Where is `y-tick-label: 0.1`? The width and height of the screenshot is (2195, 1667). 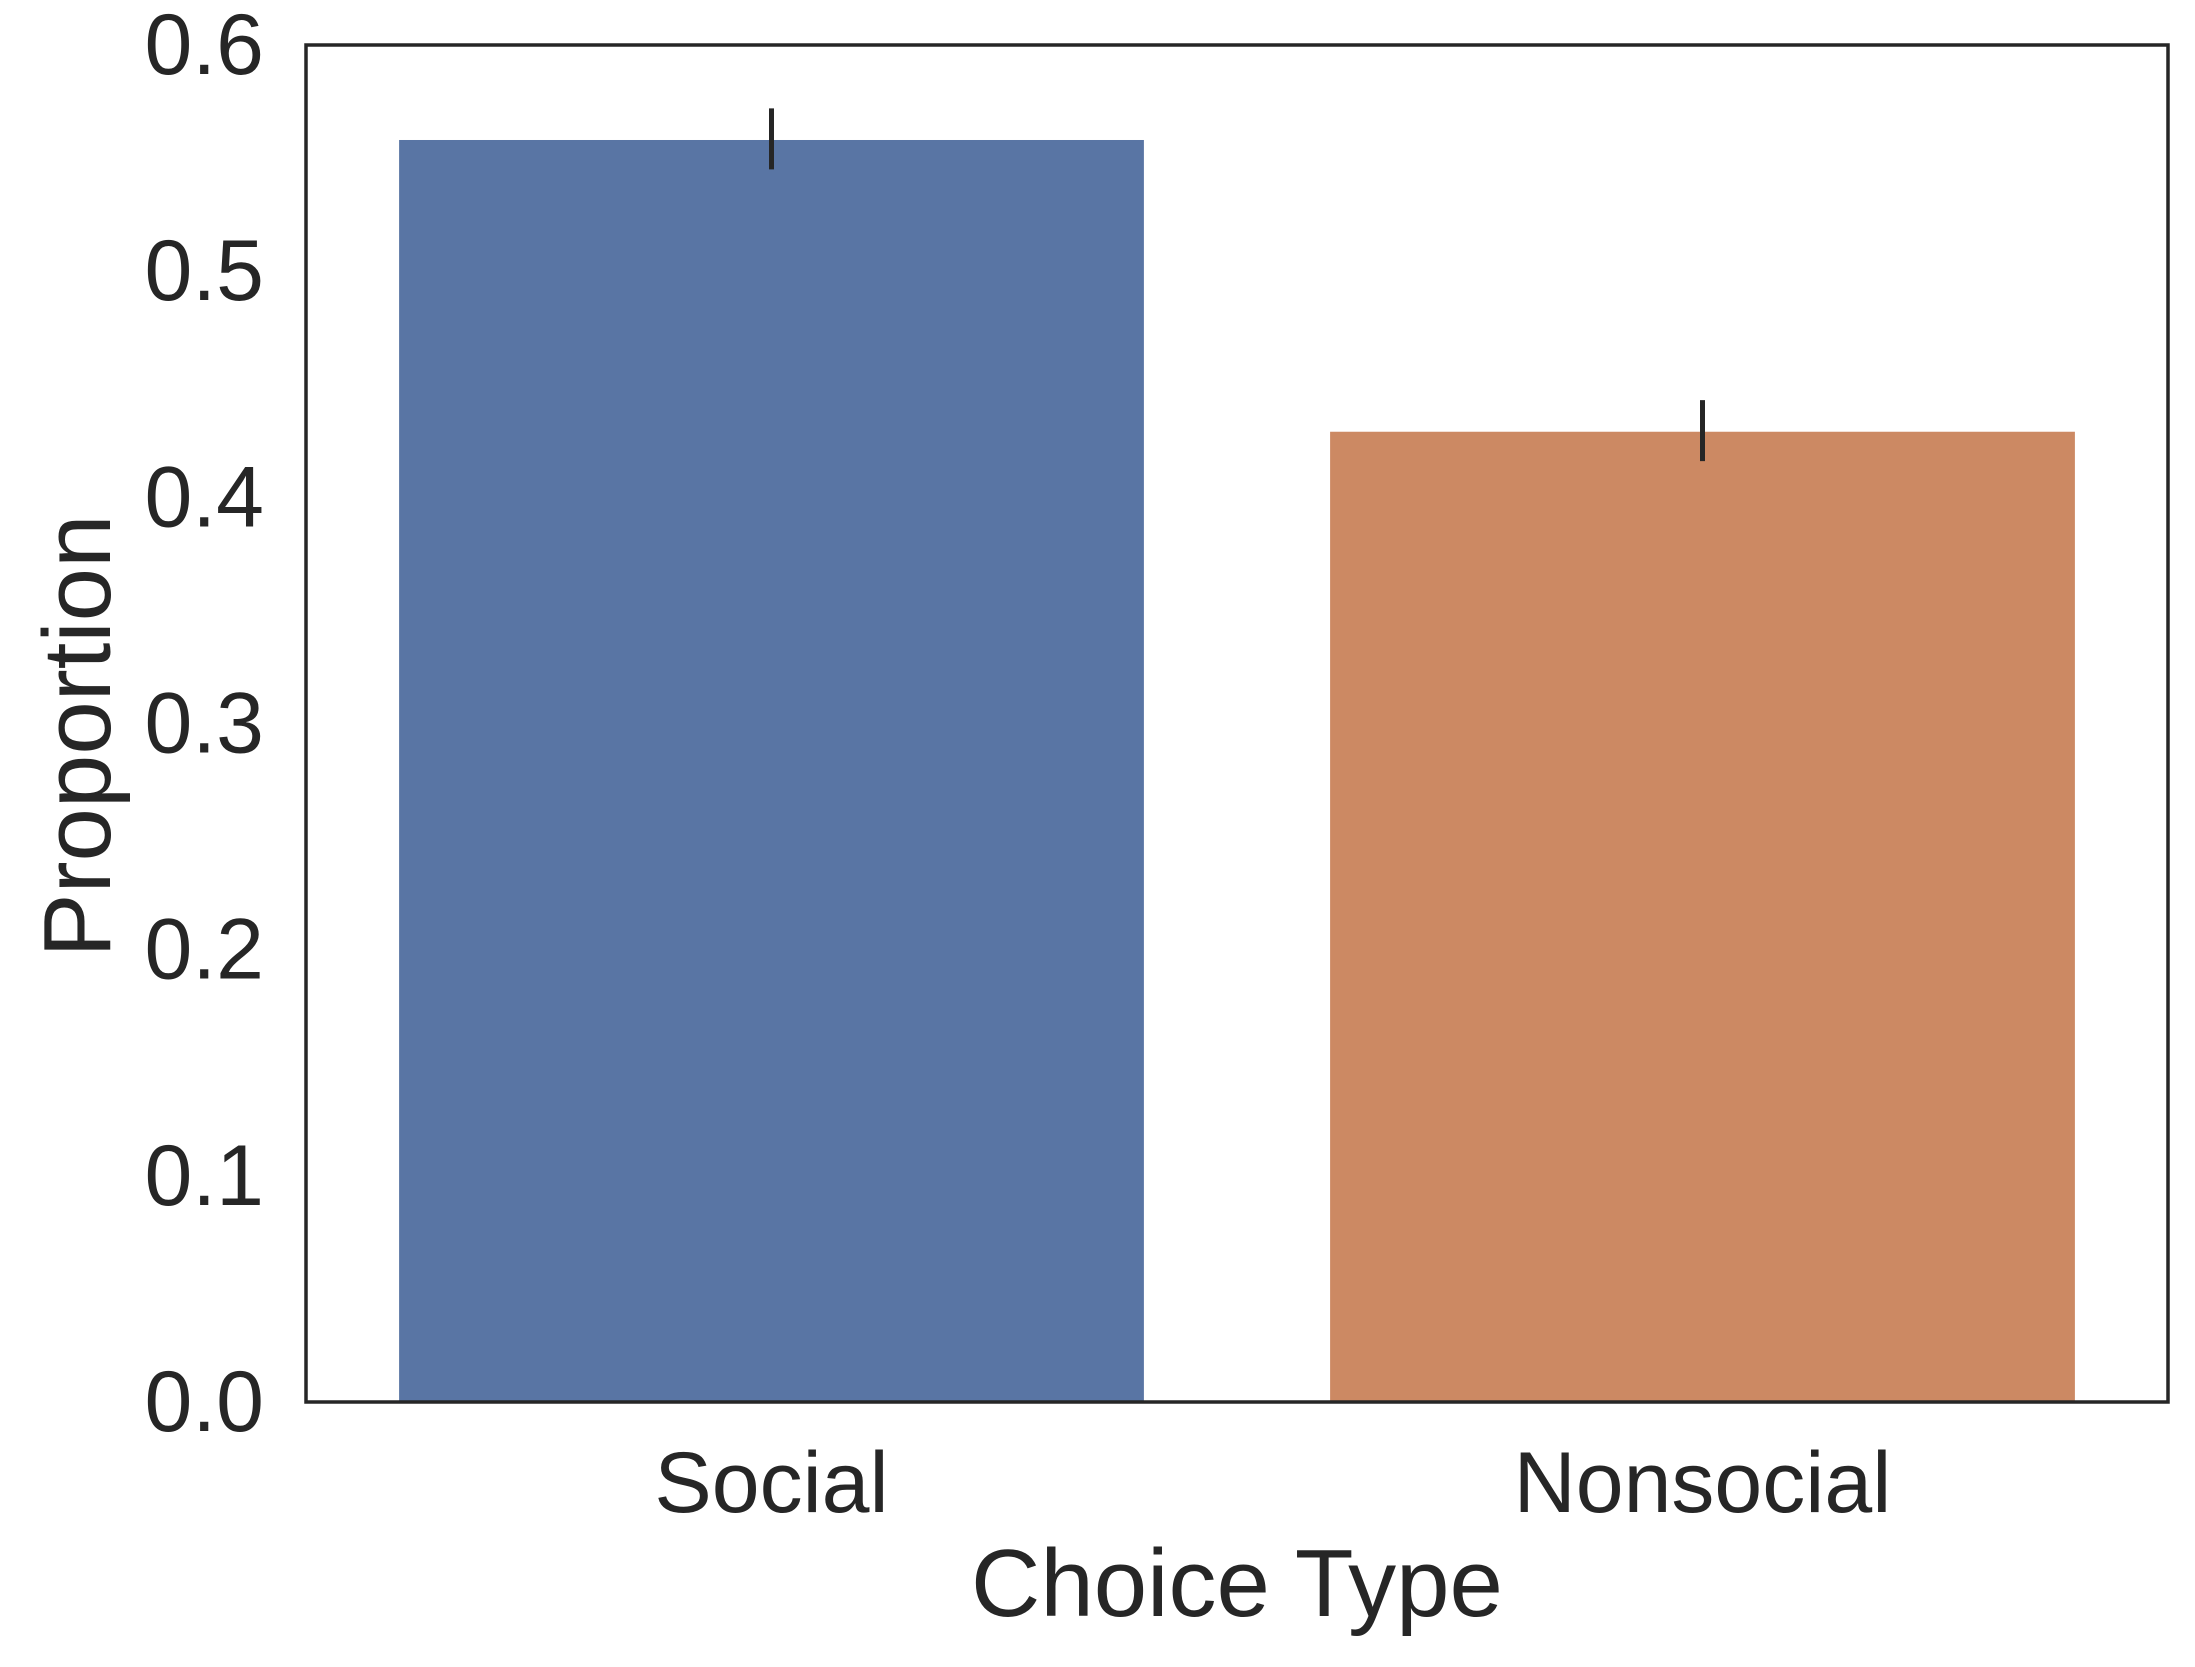
y-tick-label: 0.1 is located at coordinates (204, 1176).